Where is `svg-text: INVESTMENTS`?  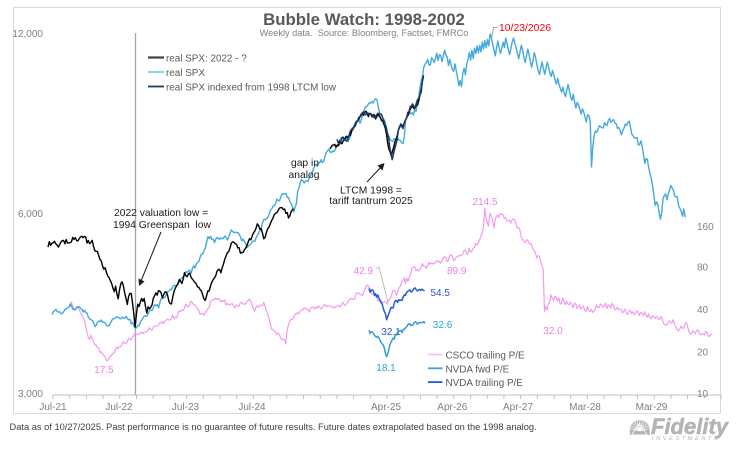 svg-text: INVESTMENTS is located at coordinates (686, 439).